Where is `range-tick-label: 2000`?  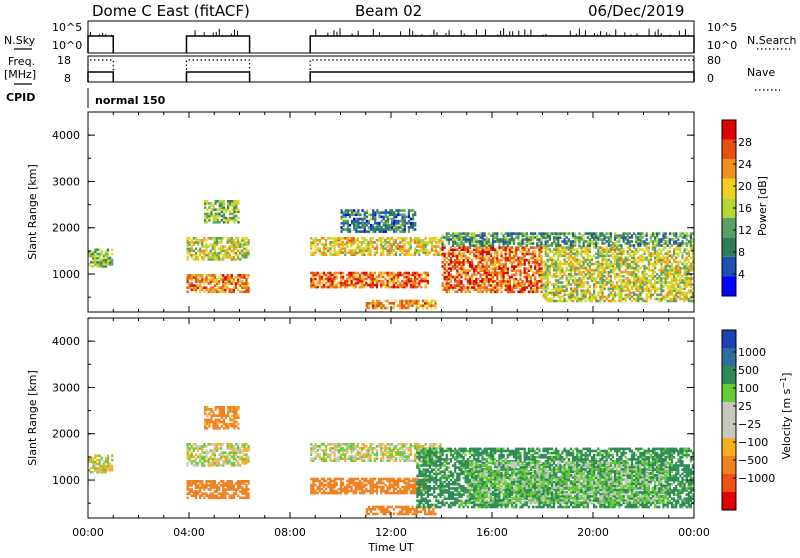
range-tick-label: 2000 is located at coordinates (66, 228).